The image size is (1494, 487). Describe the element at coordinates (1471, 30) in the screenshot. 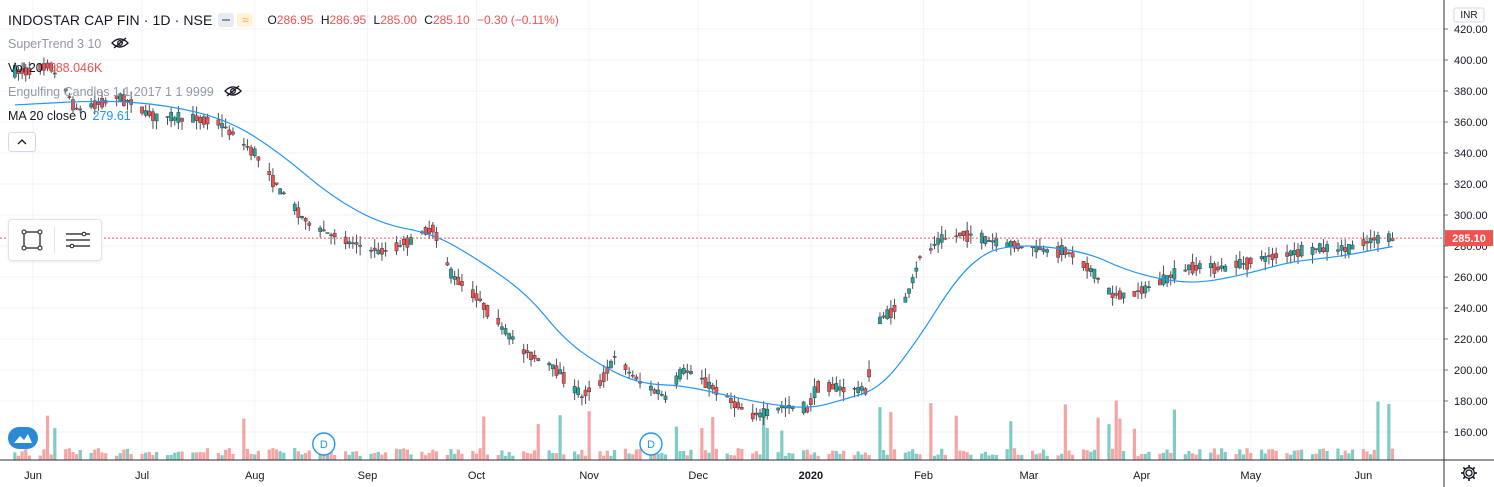

I see `y-tick-label: 420.00` at that location.